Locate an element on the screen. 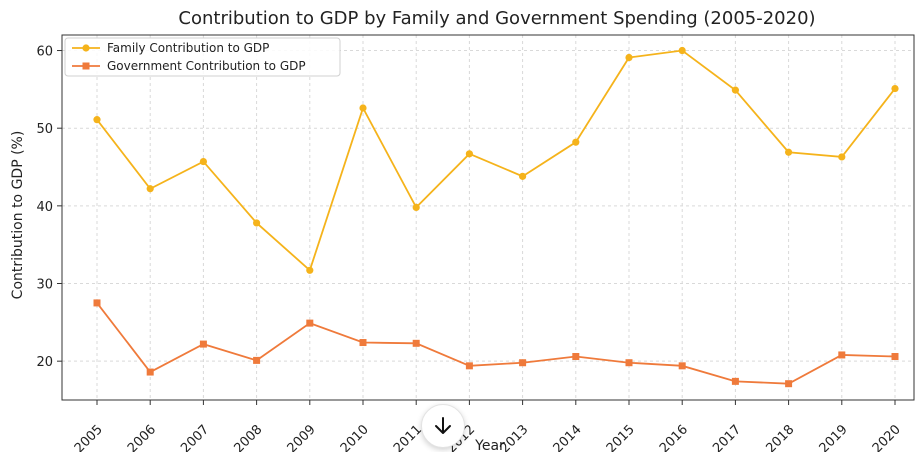 This screenshot has height=452, width=924. legend-box is located at coordinates (202, 57).